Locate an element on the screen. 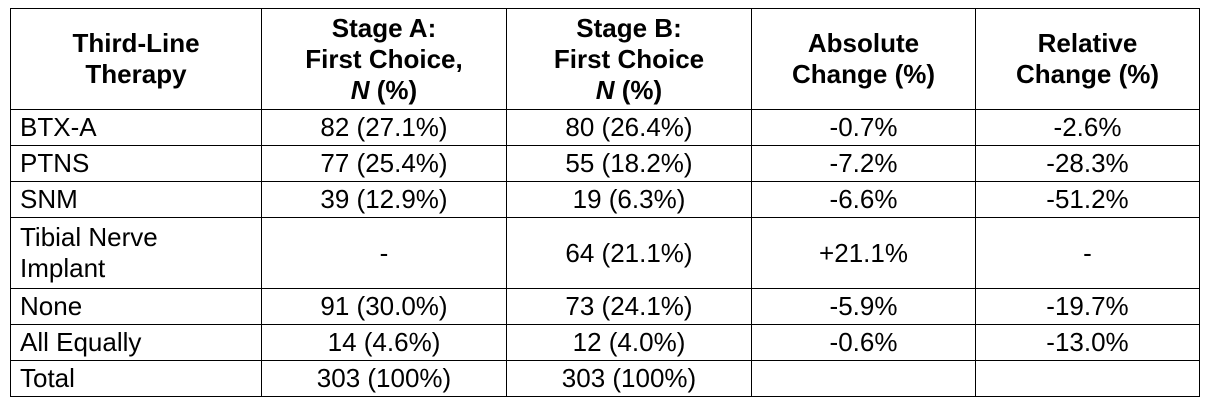  cell-absolute-change: +21.1% is located at coordinates (863, 253).